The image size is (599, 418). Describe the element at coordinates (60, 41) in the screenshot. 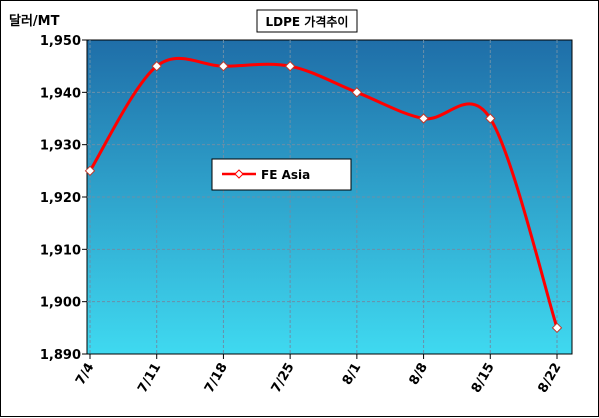

I see `y-tick-label: 1,950` at that location.